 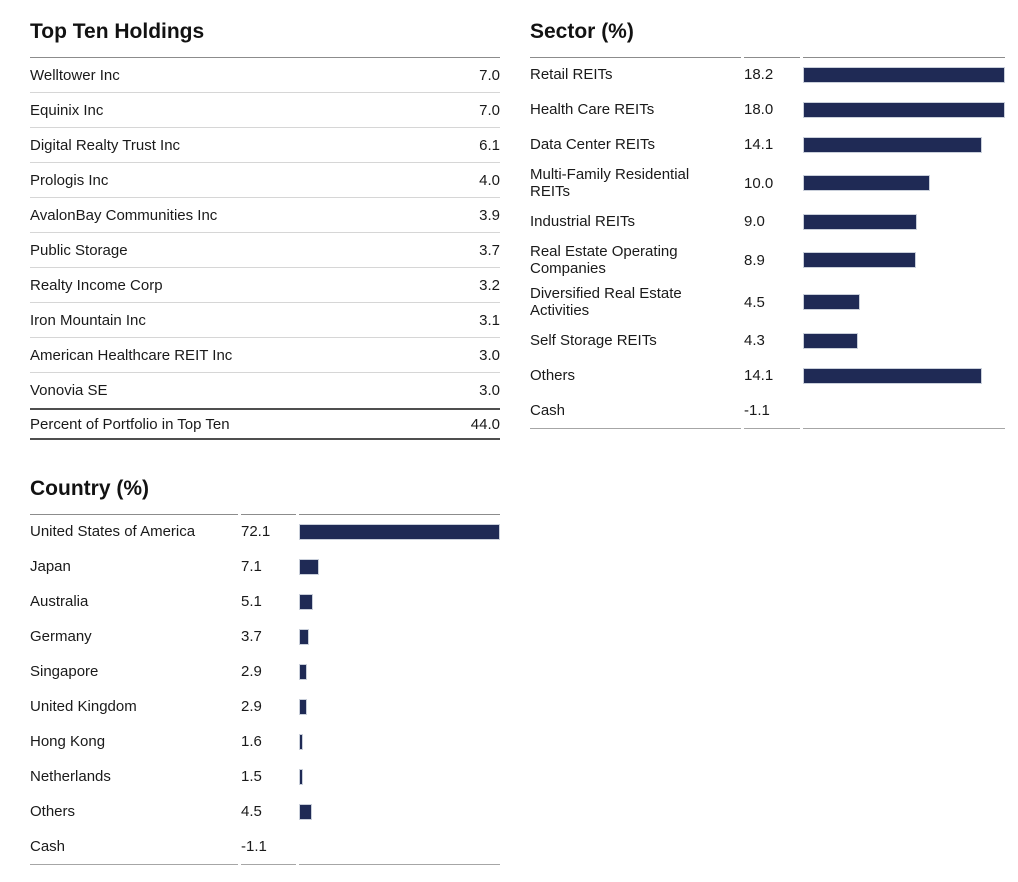 What do you see at coordinates (131, 355) in the screenshot?
I see `holding-name: American Healthcare REIT Inc` at bounding box center [131, 355].